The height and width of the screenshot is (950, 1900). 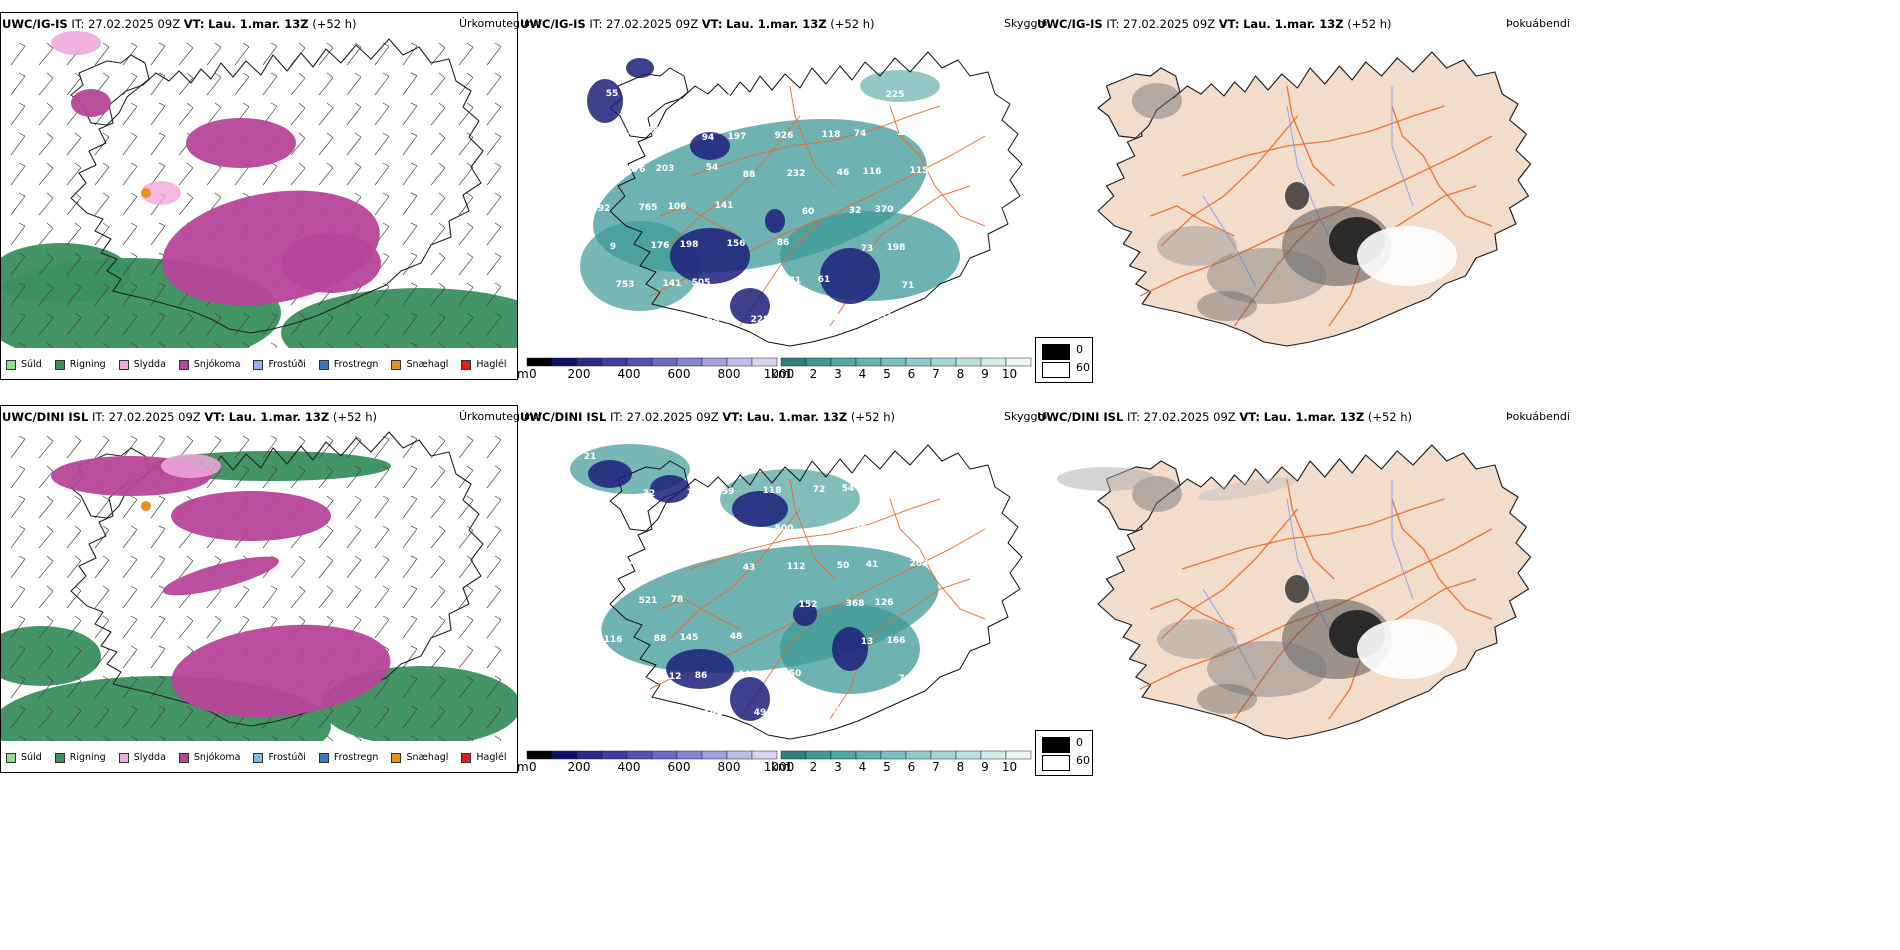 I want to click on ceiling-value-label: 306, so click(x=684, y=322).